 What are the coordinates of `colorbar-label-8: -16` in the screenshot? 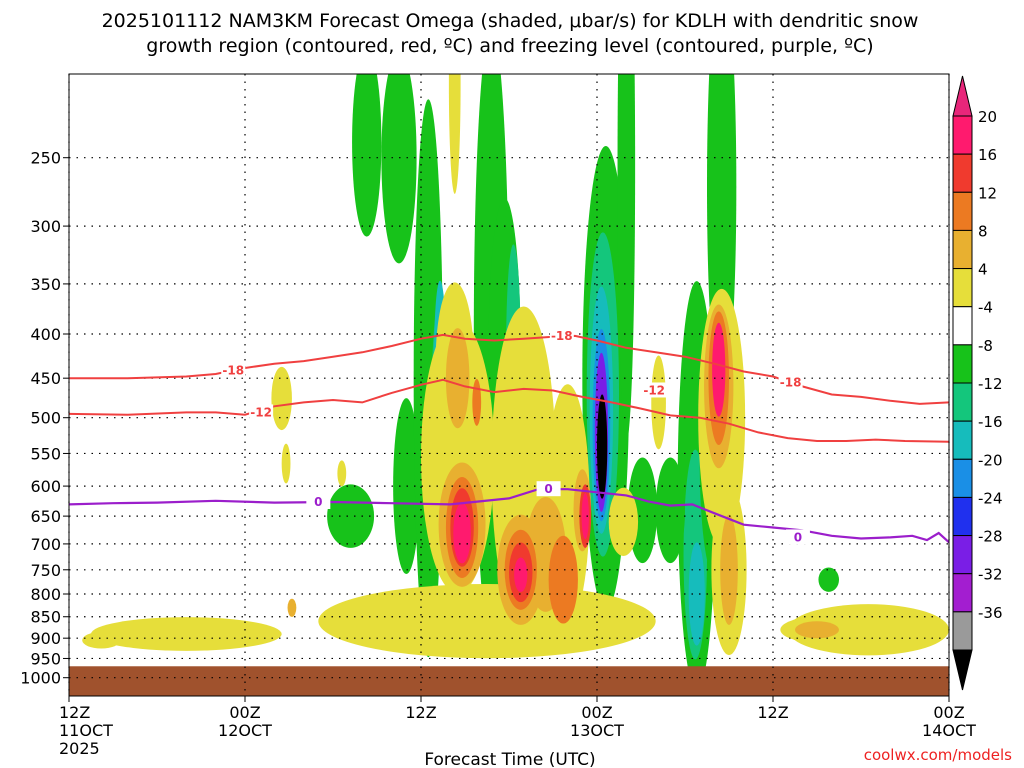 It's located at (990, 422).